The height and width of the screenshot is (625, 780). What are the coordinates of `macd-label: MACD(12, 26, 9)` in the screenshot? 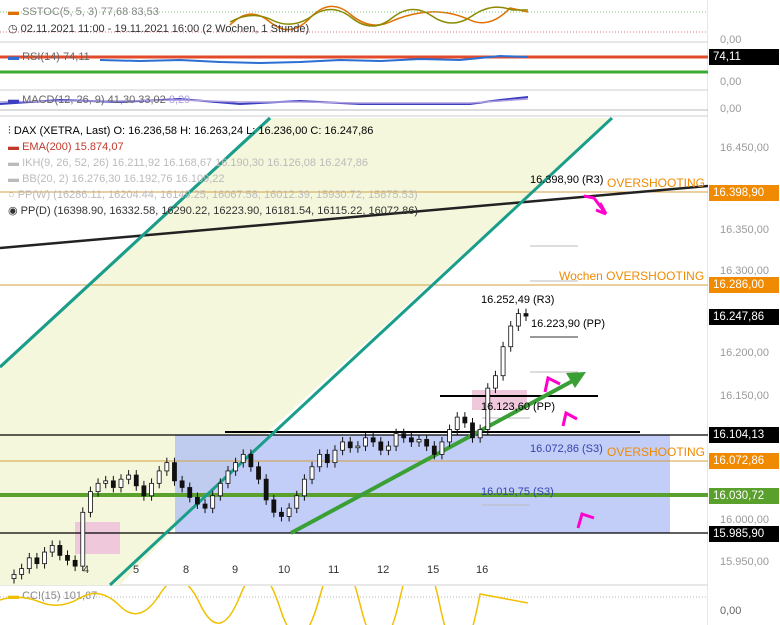 It's located at (63, 100).